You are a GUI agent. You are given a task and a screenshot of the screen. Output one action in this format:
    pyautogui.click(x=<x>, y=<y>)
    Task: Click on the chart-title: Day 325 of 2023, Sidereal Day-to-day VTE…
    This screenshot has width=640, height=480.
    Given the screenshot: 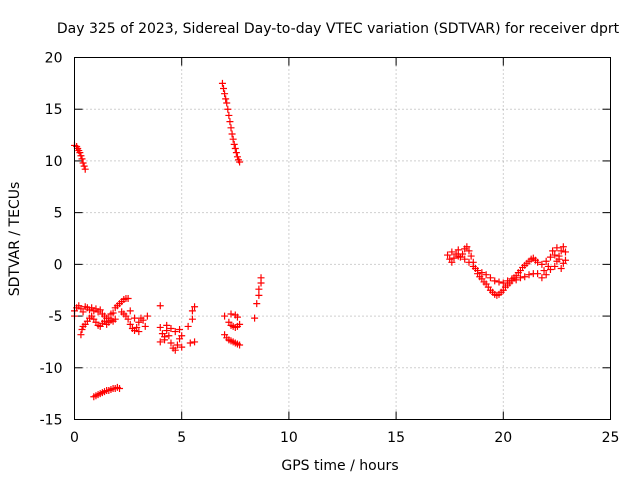 What is the action you would take?
    pyautogui.click(x=338, y=29)
    